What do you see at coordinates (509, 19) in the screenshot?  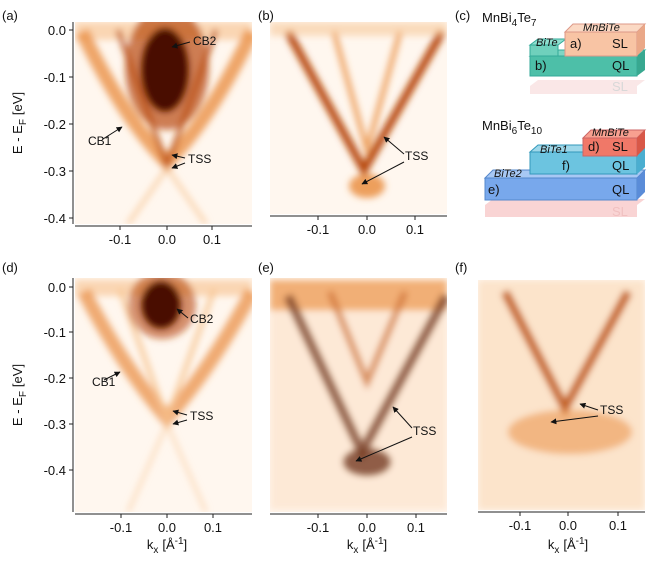 I see `compound-name: MnBi4Te7` at bounding box center [509, 19].